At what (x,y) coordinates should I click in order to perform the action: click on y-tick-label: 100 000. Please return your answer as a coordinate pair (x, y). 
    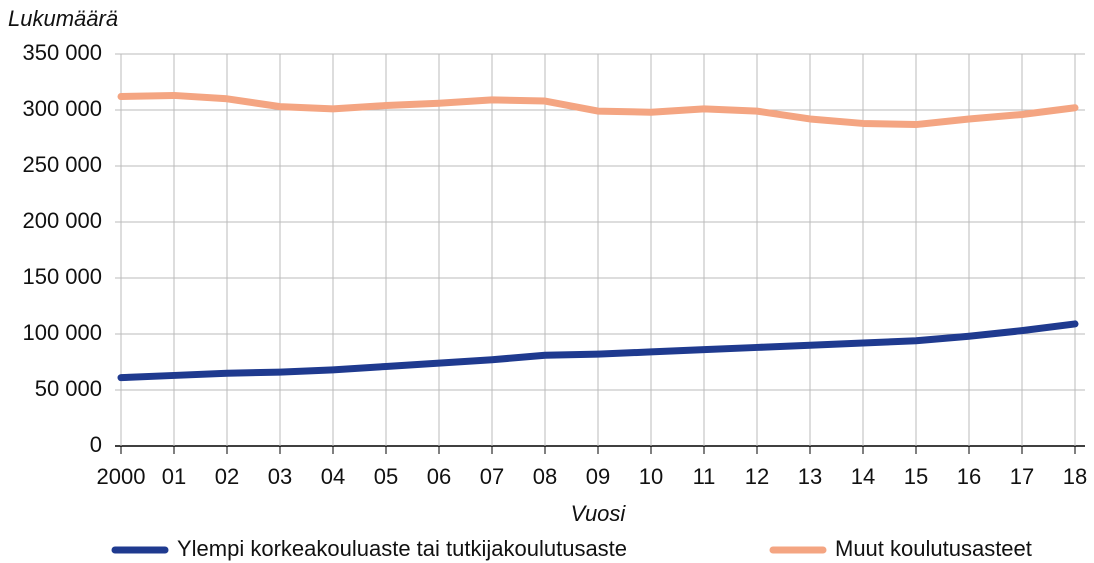
    Looking at the image, I should click on (62, 332).